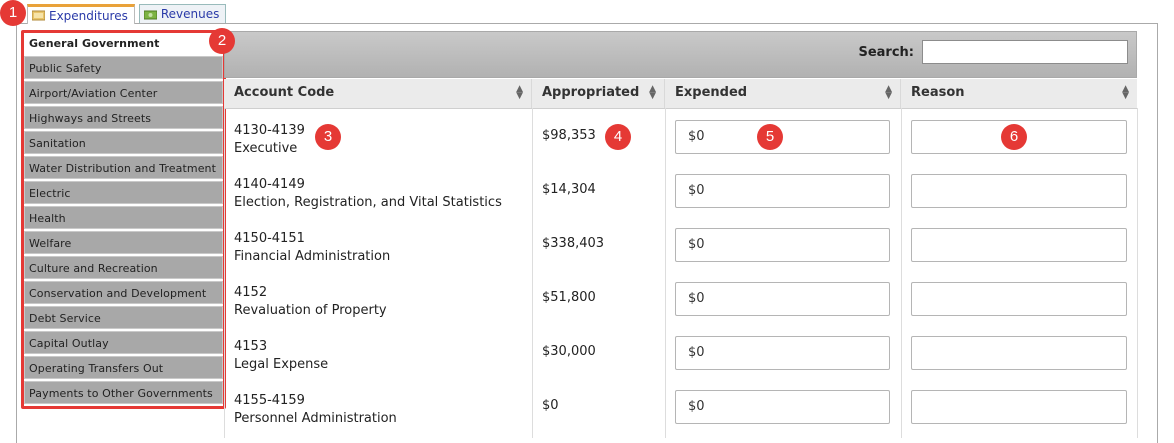 The height and width of the screenshot is (443, 1174). Describe the element at coordinates (123, 317) in the screenshot. I see `sidebar-item-debt-service: Debt Service` at that location.